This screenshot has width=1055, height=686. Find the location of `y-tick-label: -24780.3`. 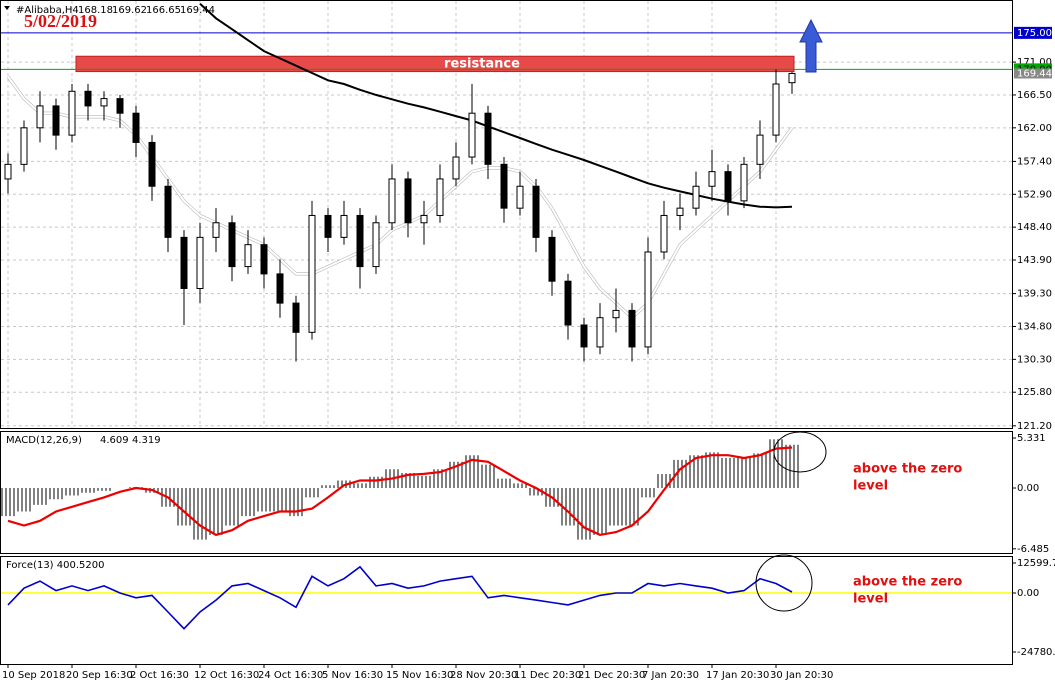

y-tick-label: -24780.3 is located at coordinates (1036, 652).